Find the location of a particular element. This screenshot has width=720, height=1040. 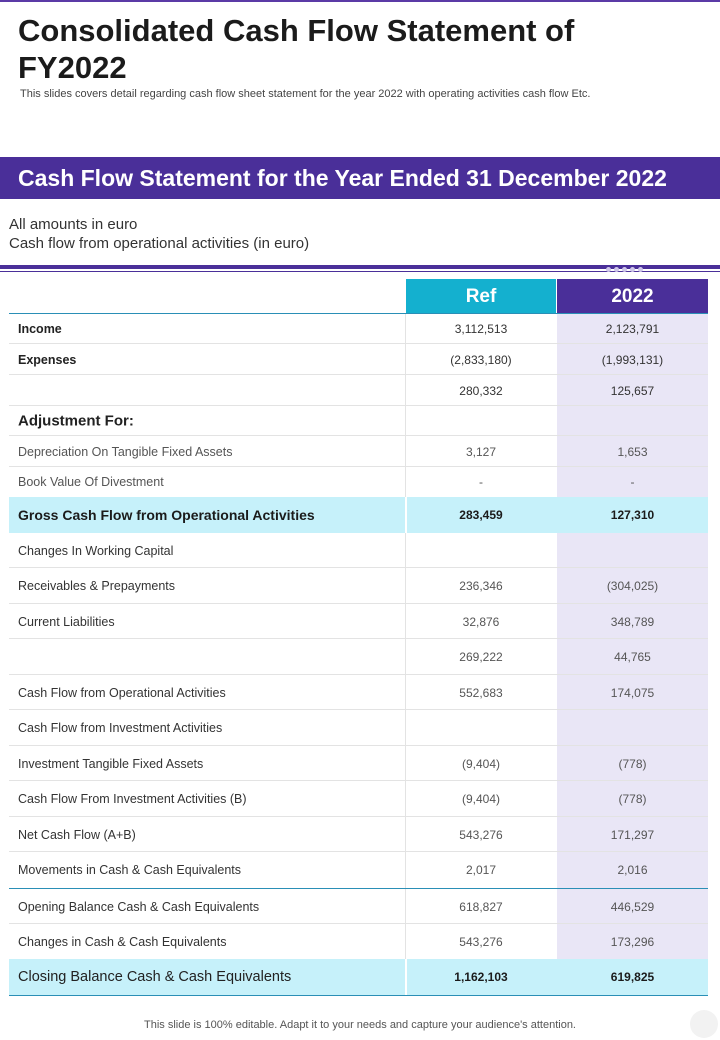

row-label: Income is located at coordinates (40, 329).